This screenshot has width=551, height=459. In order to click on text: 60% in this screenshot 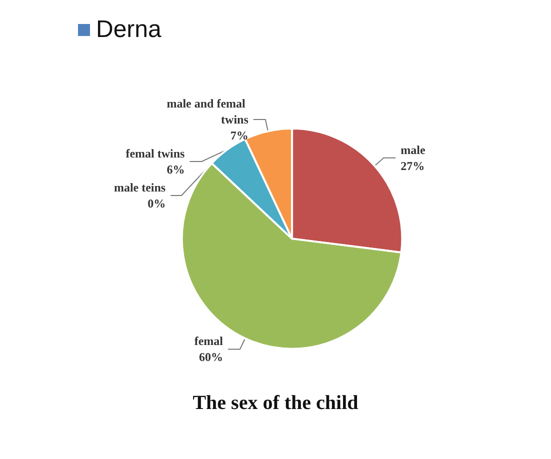, I will do `click(211, 357)`.